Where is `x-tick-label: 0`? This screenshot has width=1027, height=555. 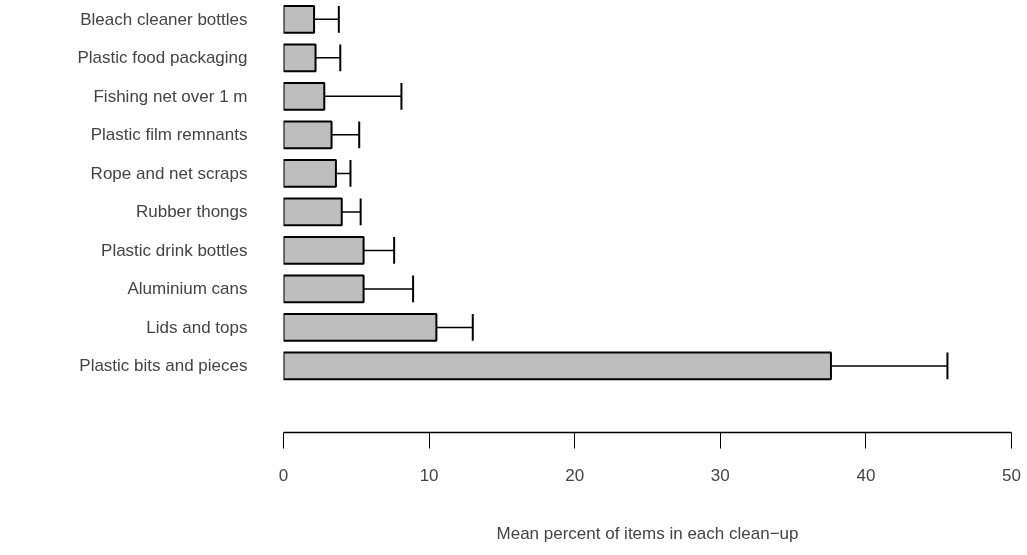 x-tick-label: 0 is located at coordinates (283, 475).